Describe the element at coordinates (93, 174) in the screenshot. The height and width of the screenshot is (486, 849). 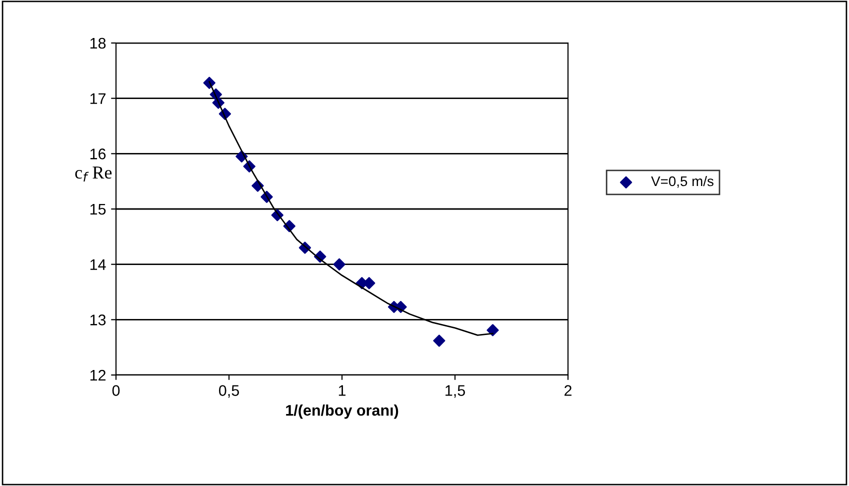
I see `y-axis-title: c$_{f}$ Re` at that location.